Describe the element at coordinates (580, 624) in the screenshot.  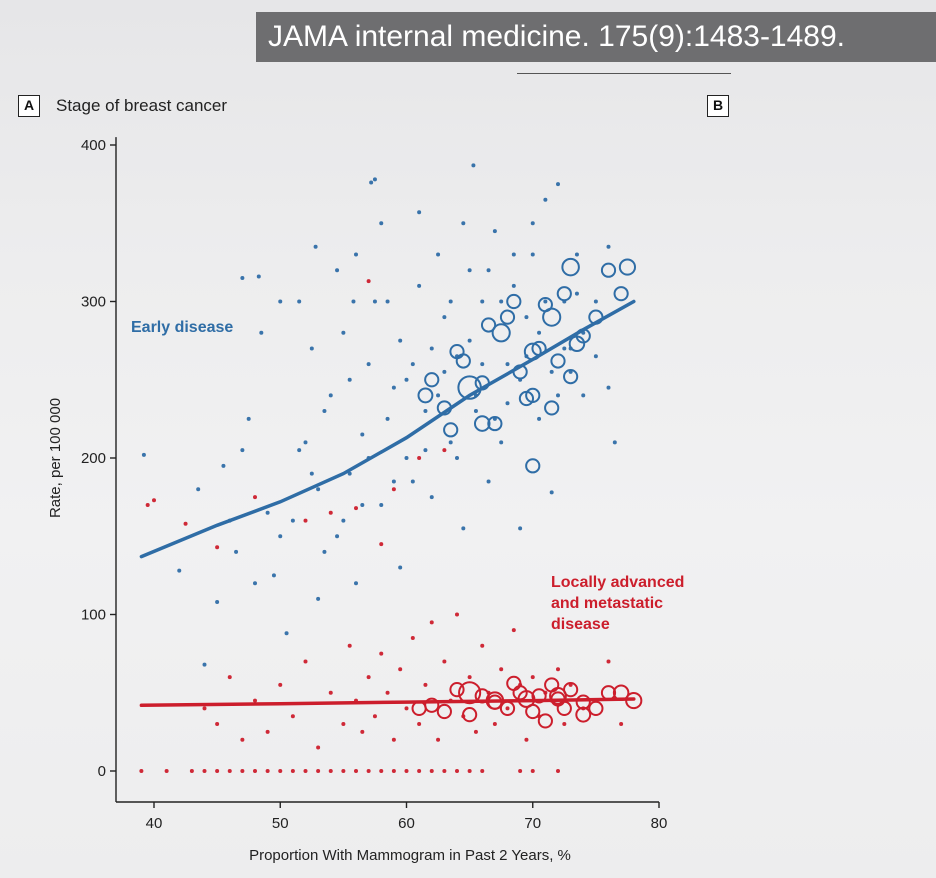
I see `advanced-disease-label: disease` at that location.